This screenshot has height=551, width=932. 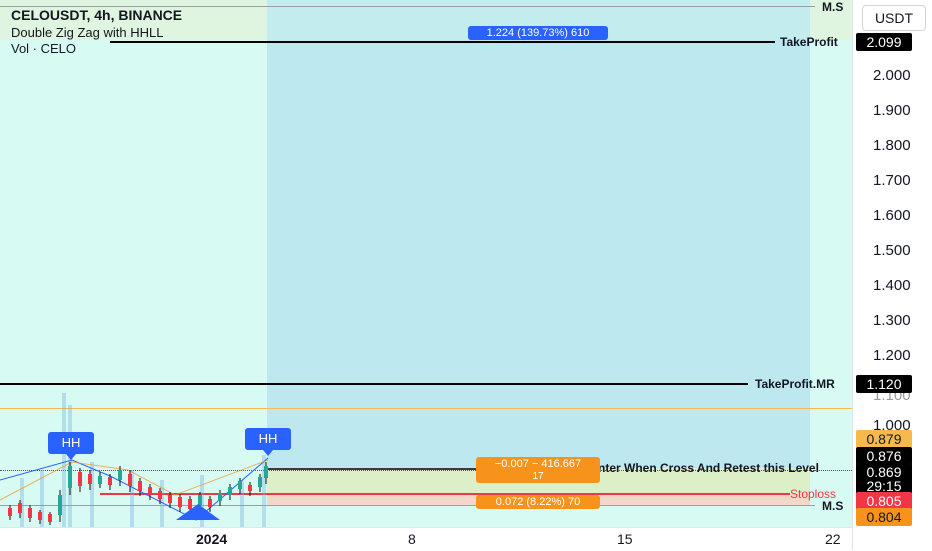 I want to click on ms-top-line, so click(x=407, y=6).